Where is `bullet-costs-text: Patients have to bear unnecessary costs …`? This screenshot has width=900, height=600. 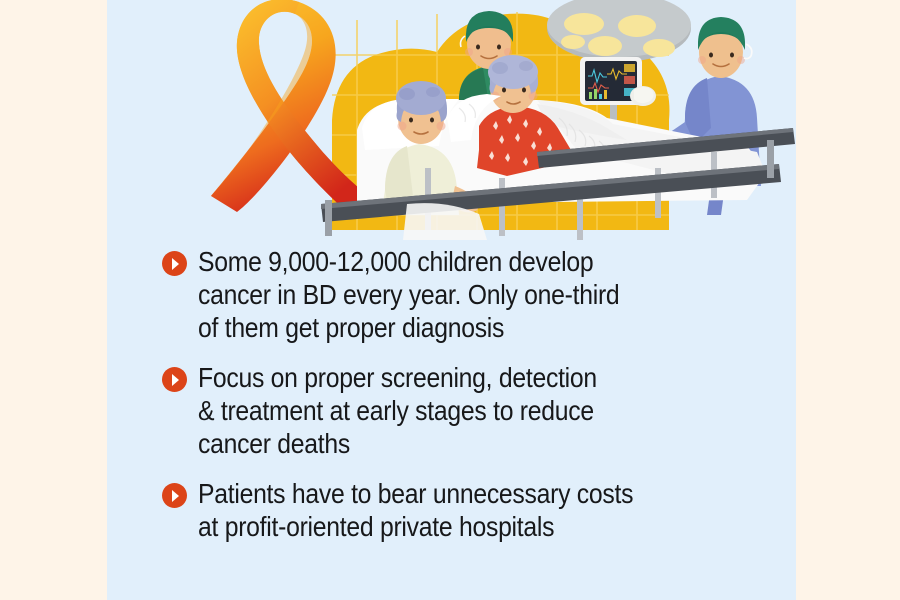
bullet-costs-text: Patients have to bear unnecessary costs … is located at coordinates (416, 510).